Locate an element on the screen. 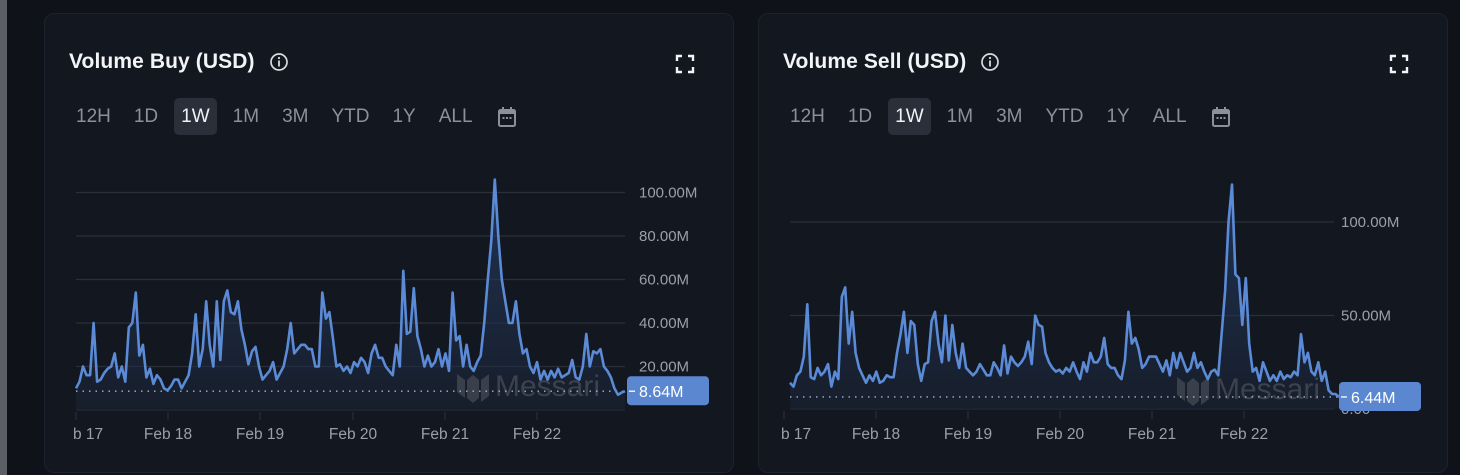  y-tick-label: 80.00M is located at coordinates (664, 236).